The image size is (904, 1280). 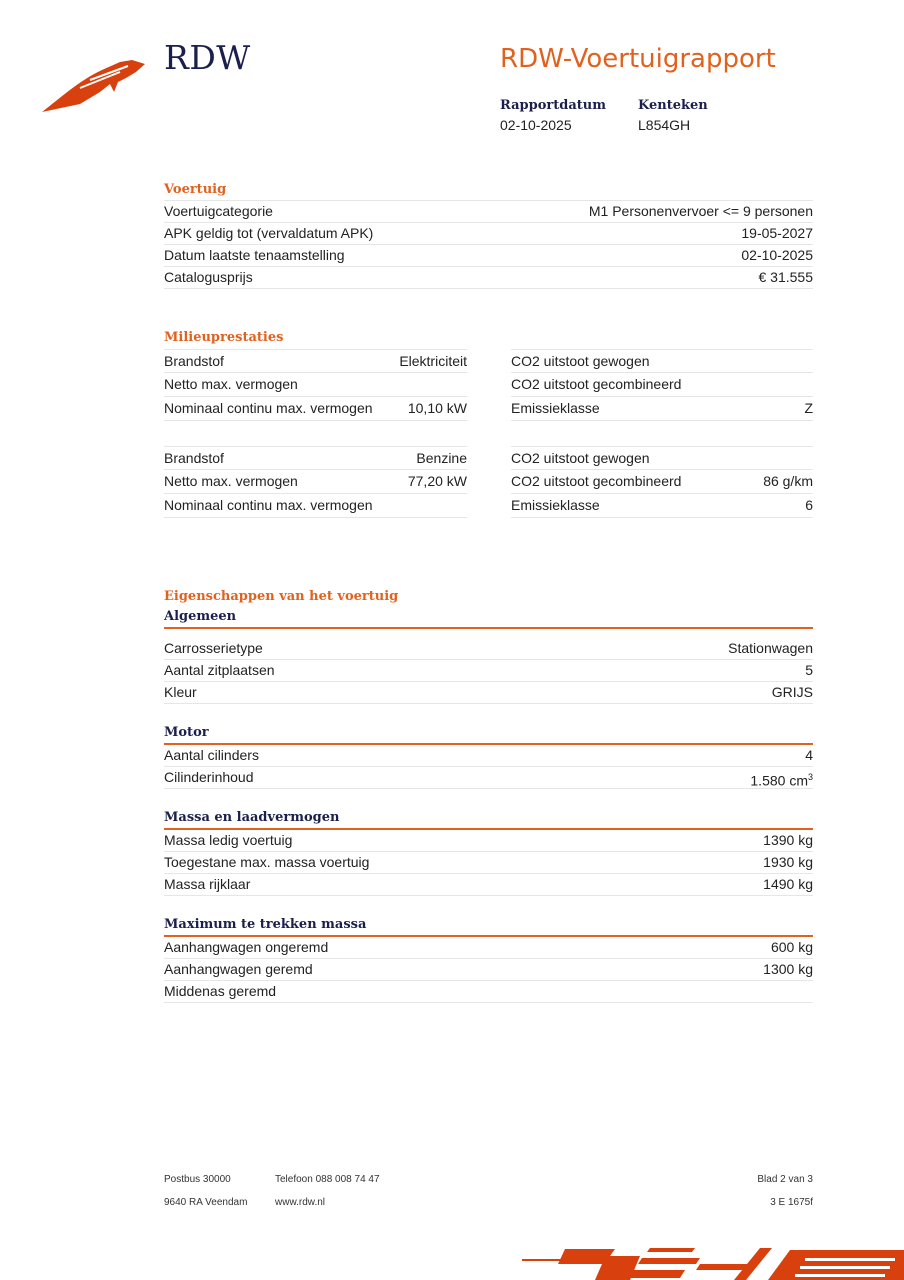 I want to click on row-value: 1930 kg, so click(x=788, y=862).